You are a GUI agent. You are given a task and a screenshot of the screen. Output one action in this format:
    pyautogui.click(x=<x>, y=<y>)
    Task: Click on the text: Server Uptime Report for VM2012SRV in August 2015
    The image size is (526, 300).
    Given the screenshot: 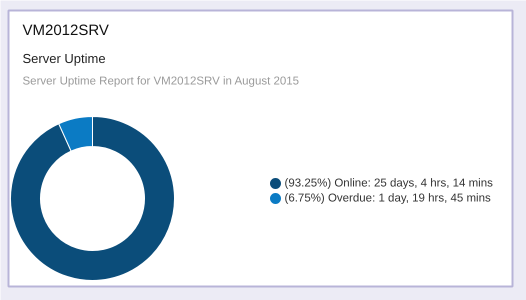 What is the action you would take?
    pyautogui.click(x=161, y=82)
    